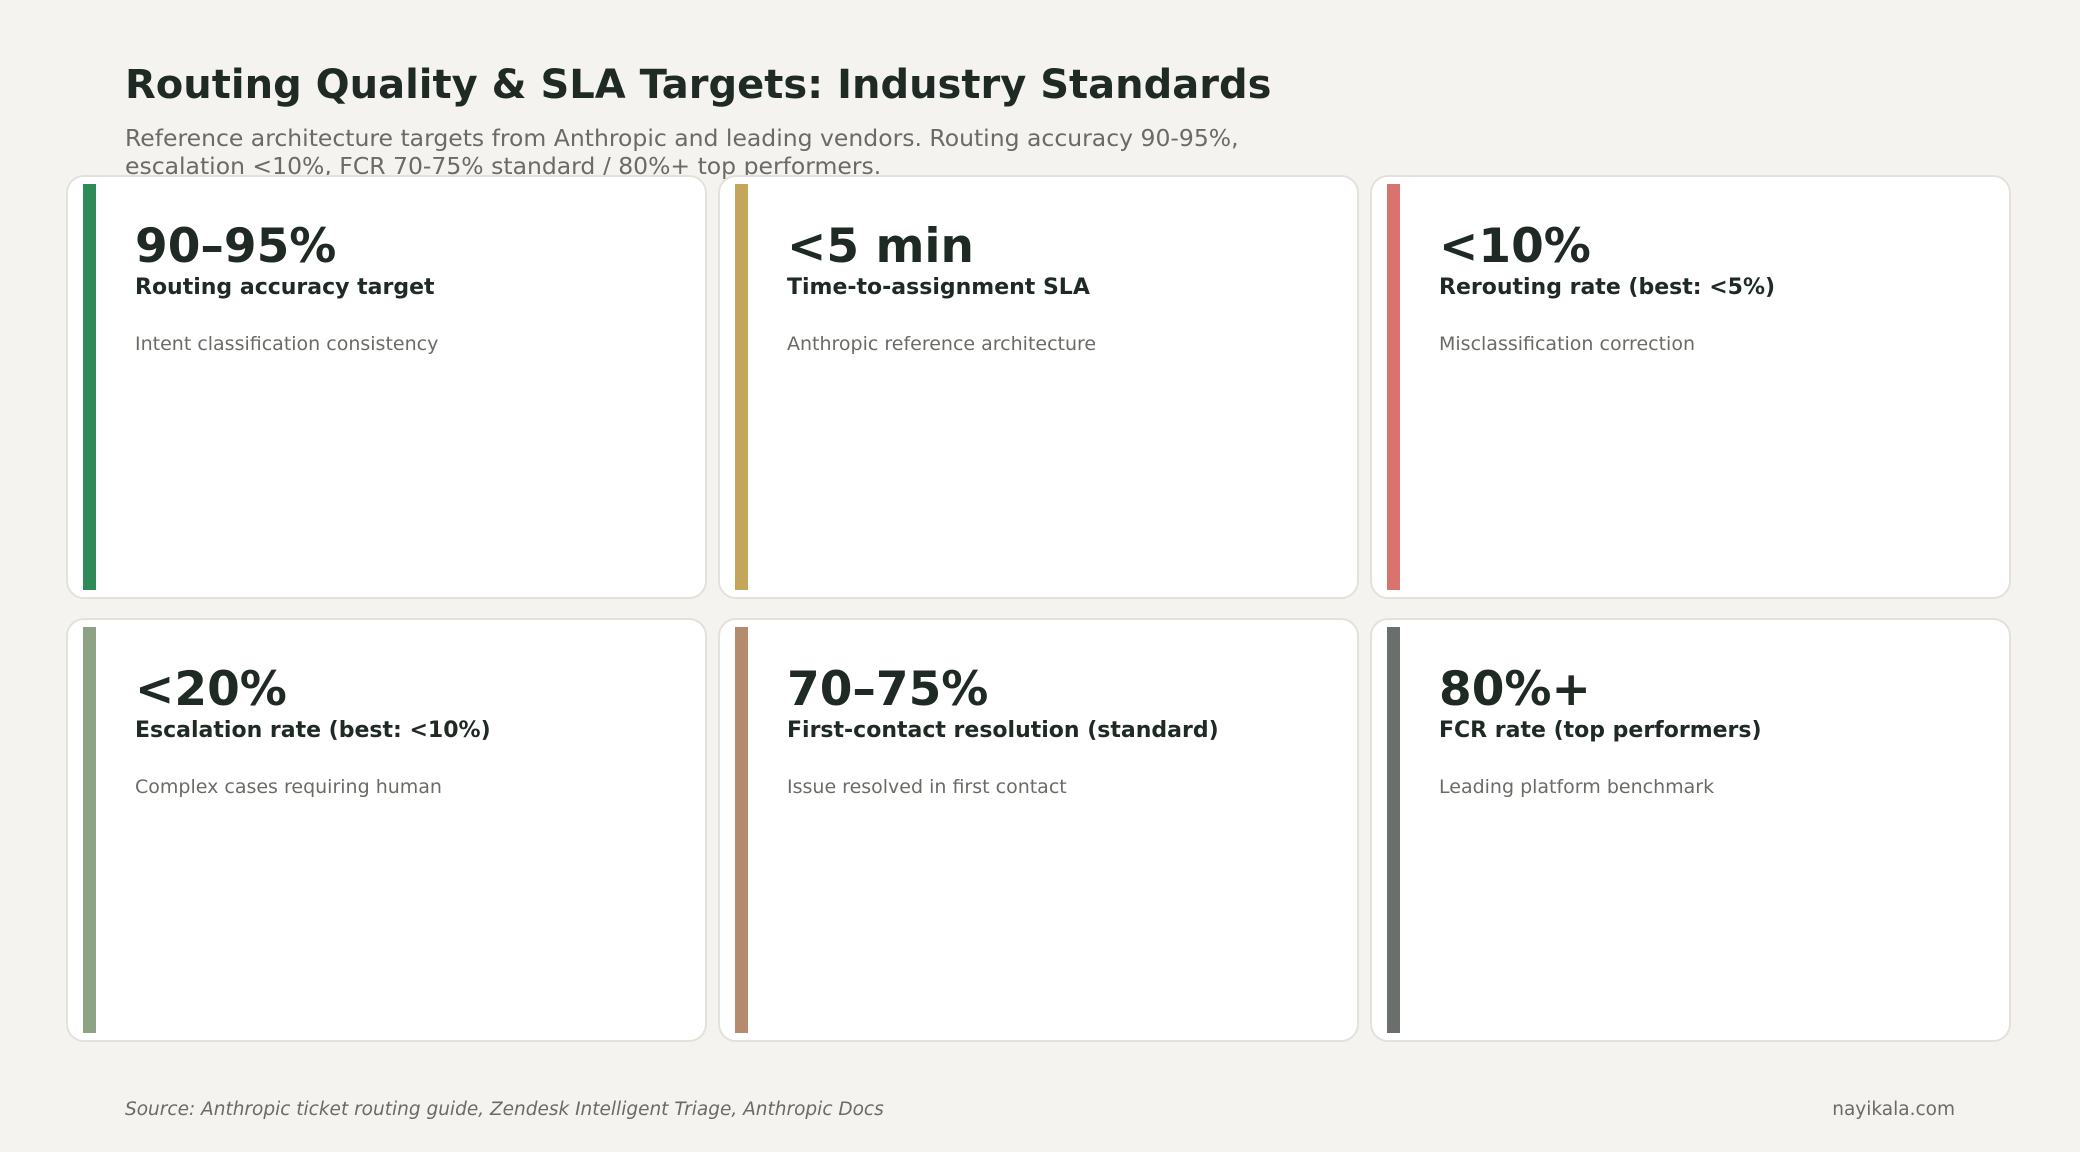 The height and width of the screenshot is (1152, 2080). Describe the element at coordinates (1577, 787) in the screenshot. I see `metric-description: Leading platform benchmark` at that location.